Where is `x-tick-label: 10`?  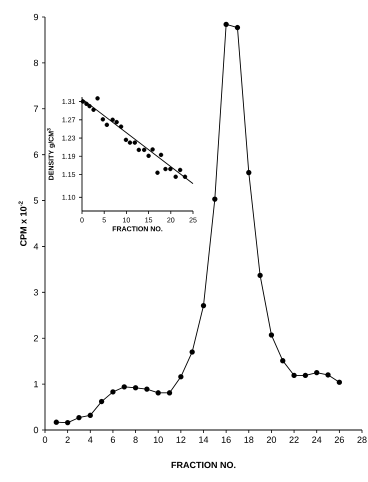 x-tick-label: 10 is located at coordinates (158, 439).